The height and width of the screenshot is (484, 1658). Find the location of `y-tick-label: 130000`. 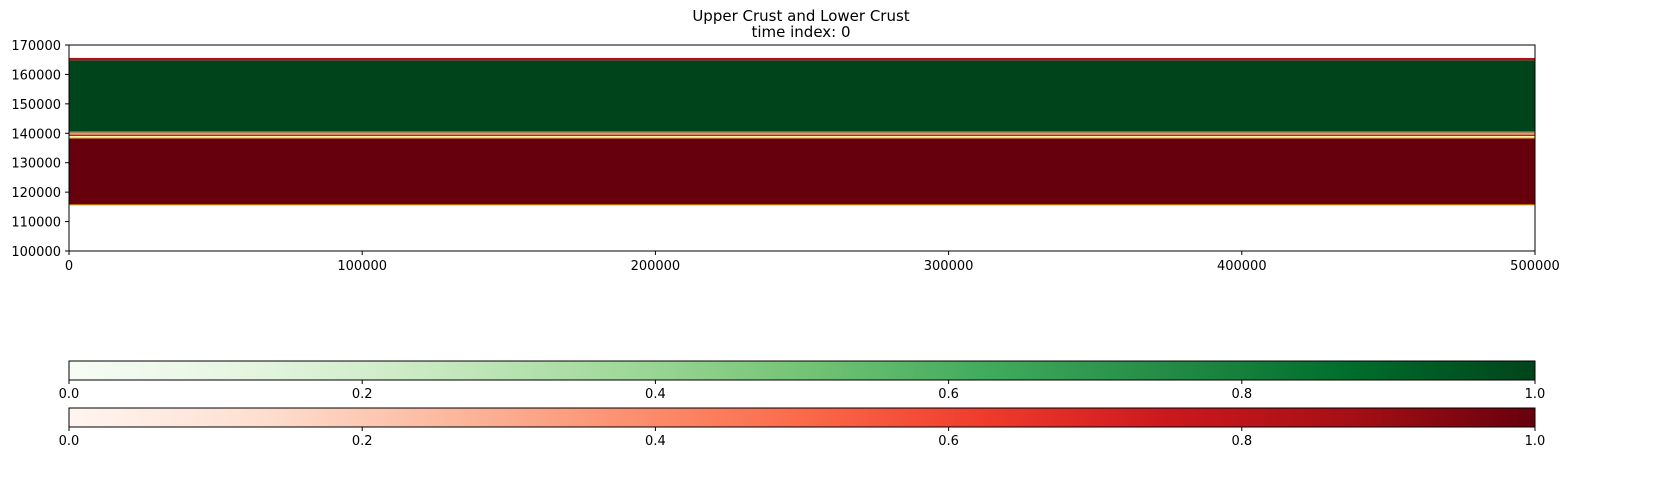

y-tick-label: 130000 is located at coordinates (36, 164).